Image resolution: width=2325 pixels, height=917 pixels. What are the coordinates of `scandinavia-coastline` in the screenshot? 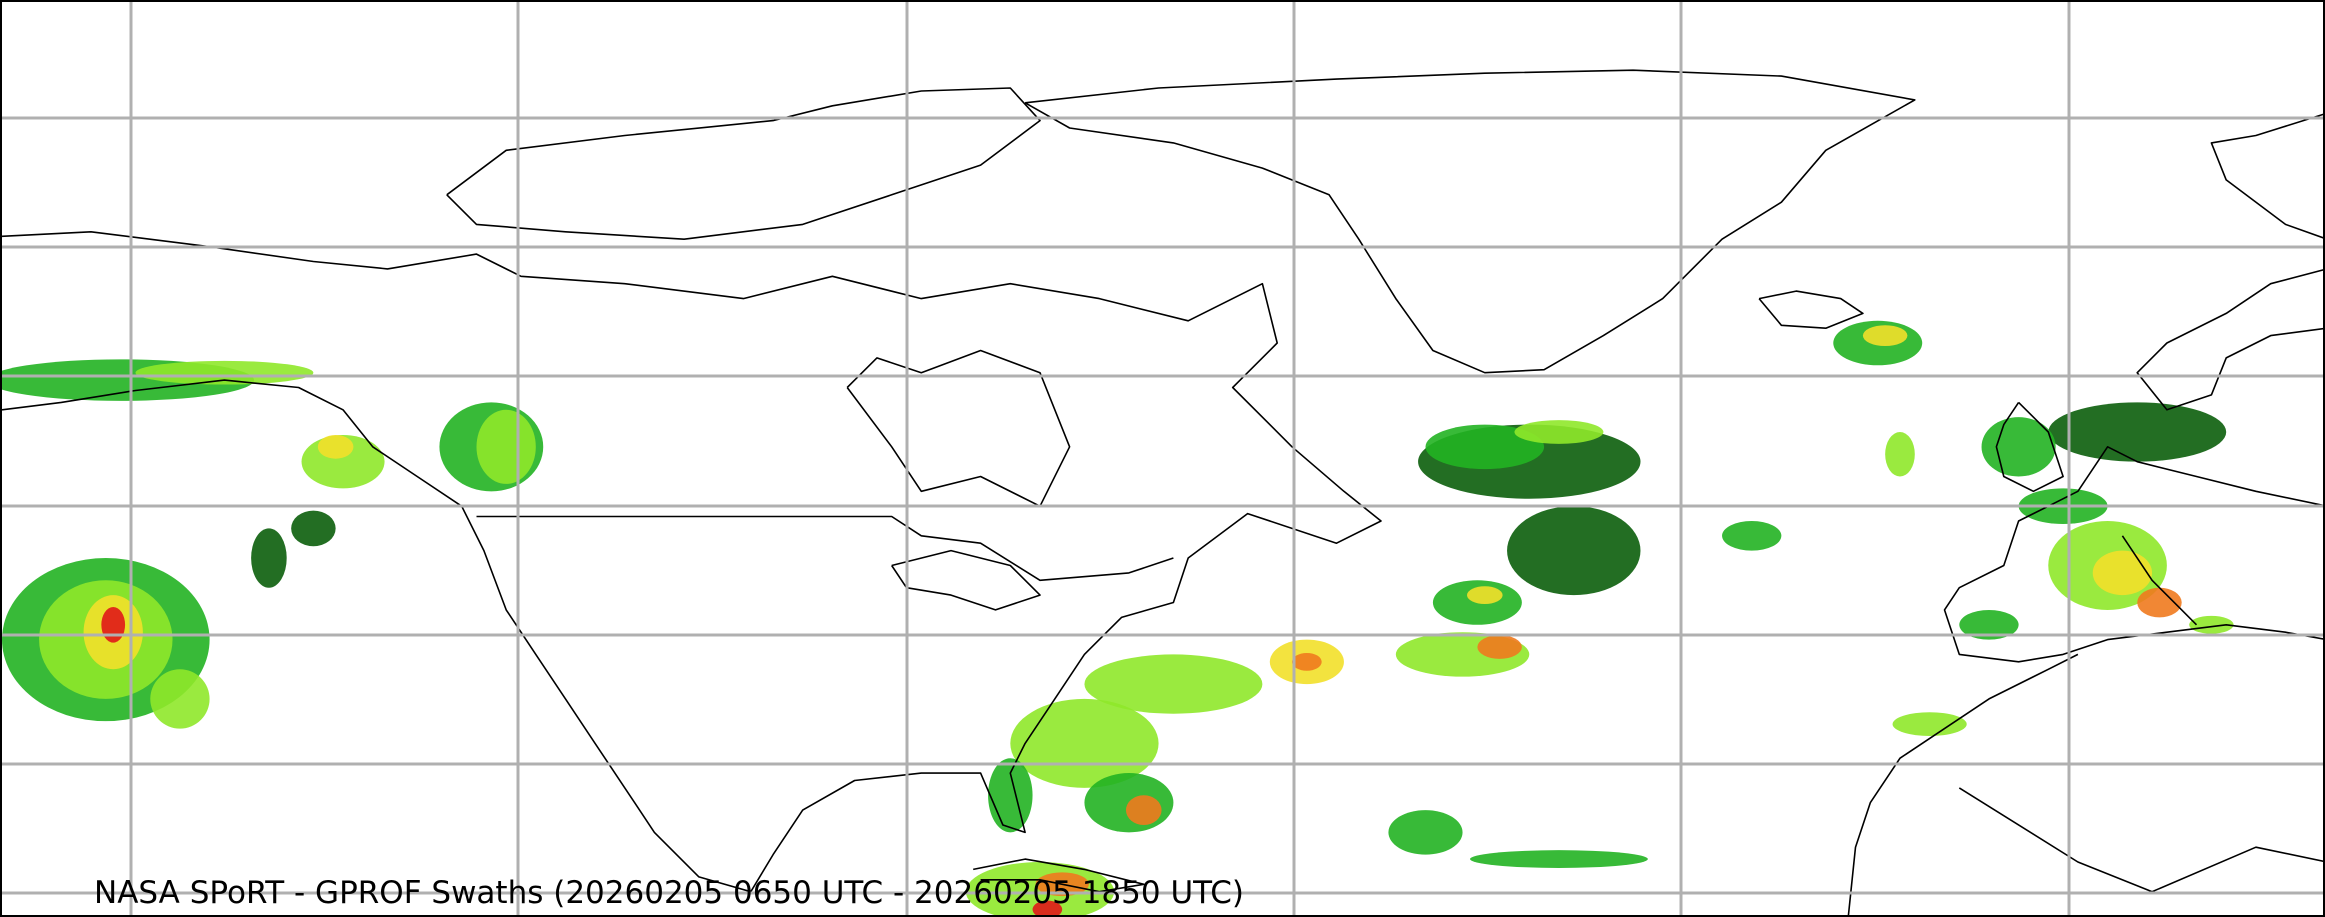 It's located at (2229, 340).